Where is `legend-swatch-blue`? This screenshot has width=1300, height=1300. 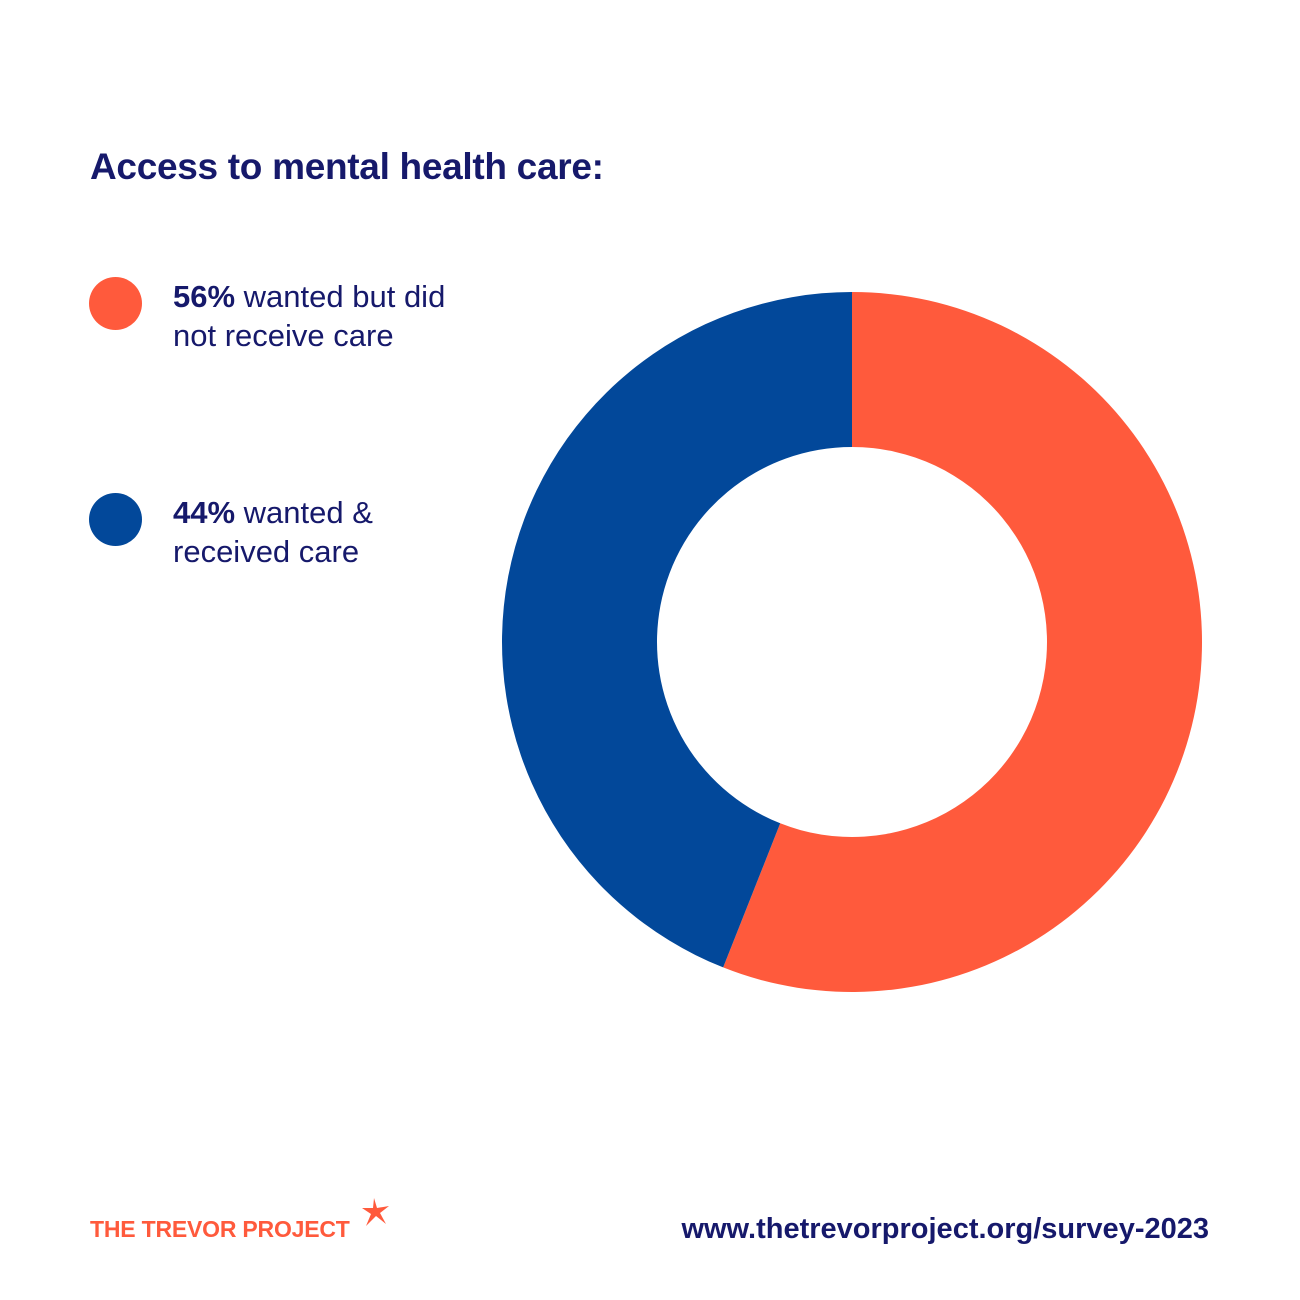 legend-swatch-blue is located at coordinates (115, 519).